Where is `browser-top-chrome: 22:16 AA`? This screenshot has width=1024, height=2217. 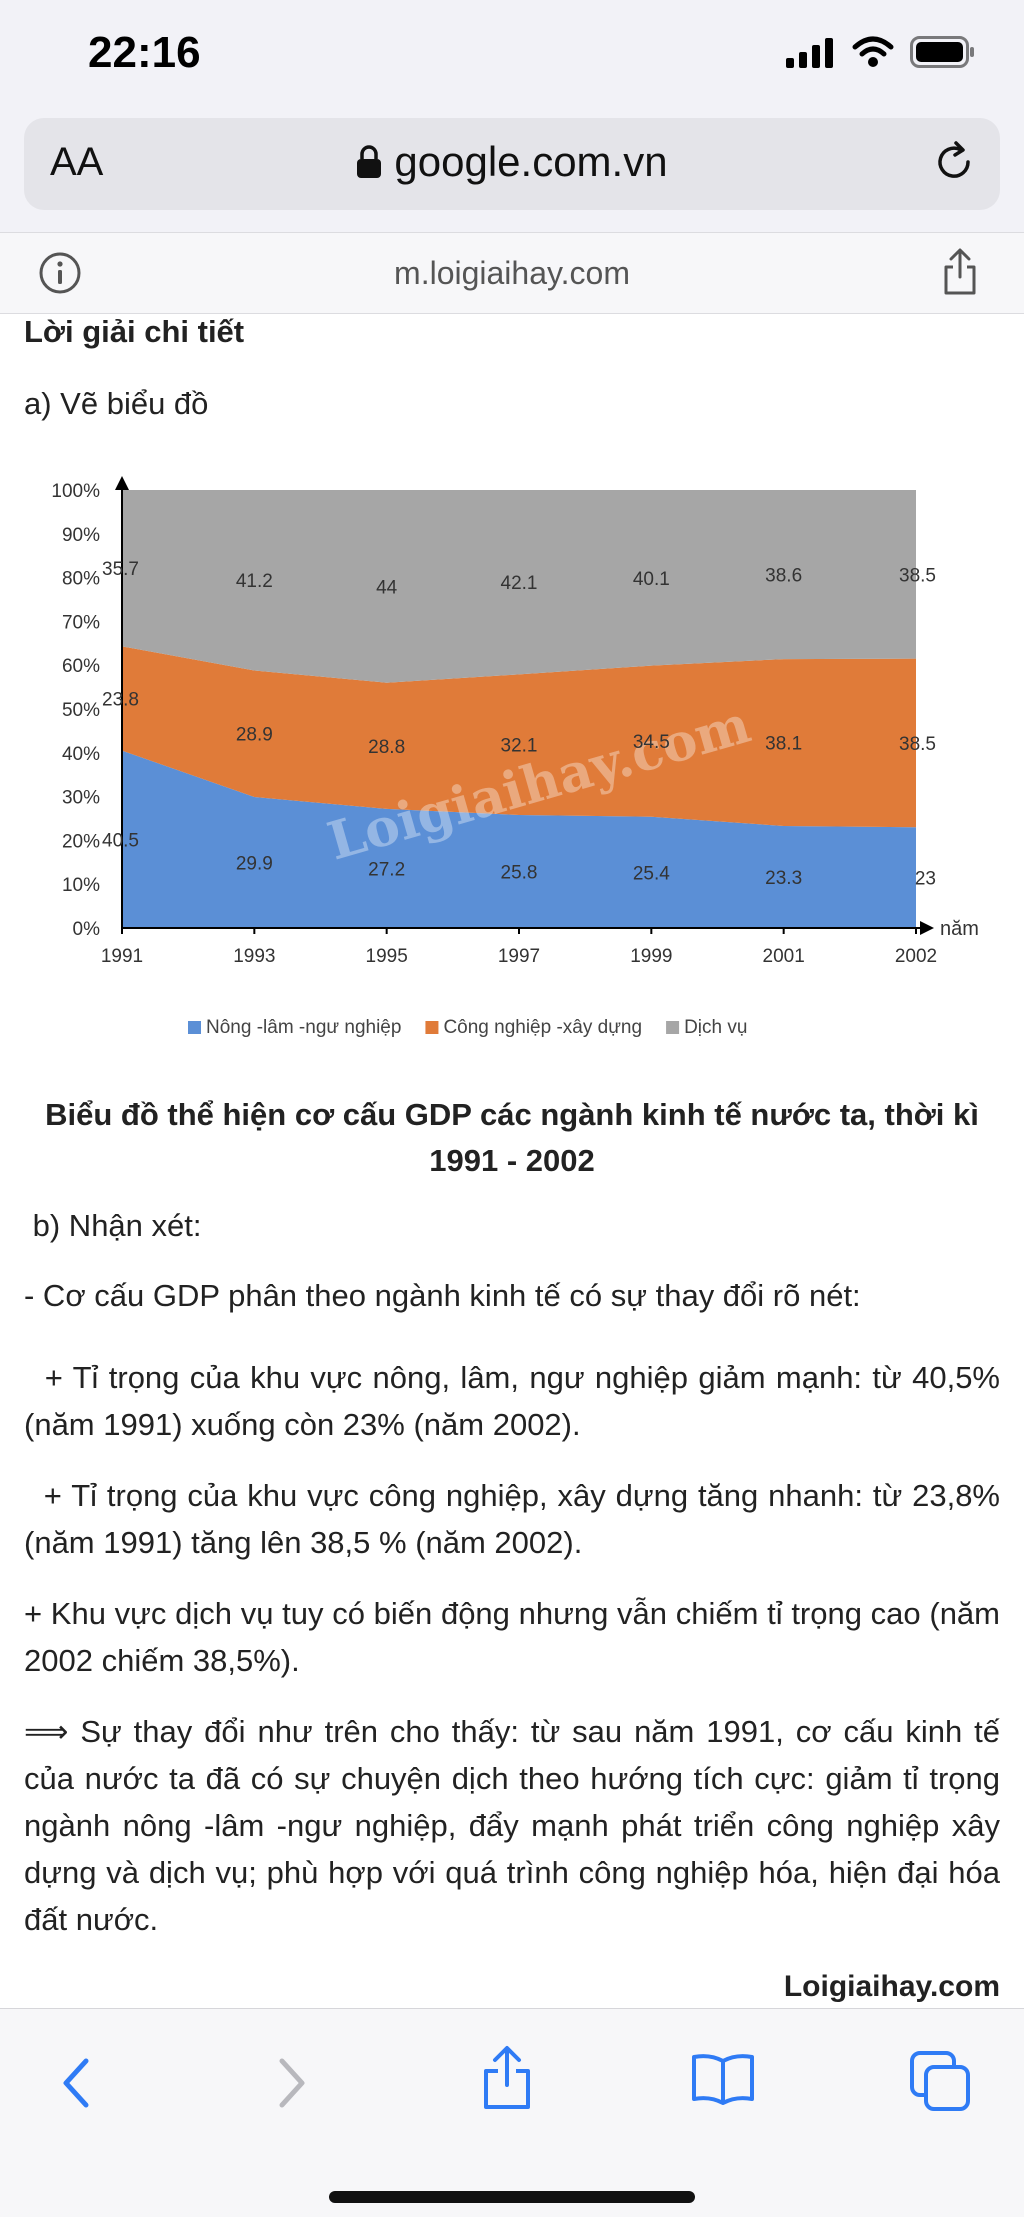
browser-top-chrome: 22:16 AA is located at coordinates (512, 116).